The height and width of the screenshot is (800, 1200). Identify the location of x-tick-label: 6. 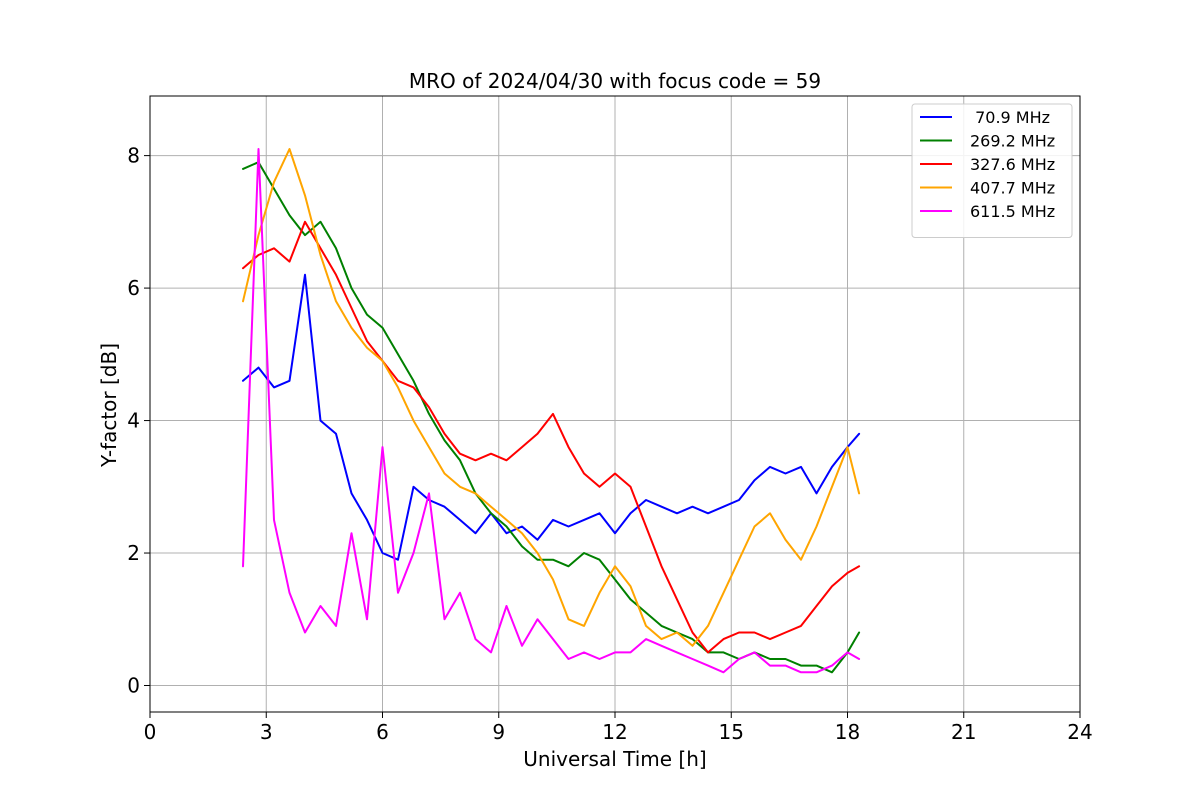
(382, 732).